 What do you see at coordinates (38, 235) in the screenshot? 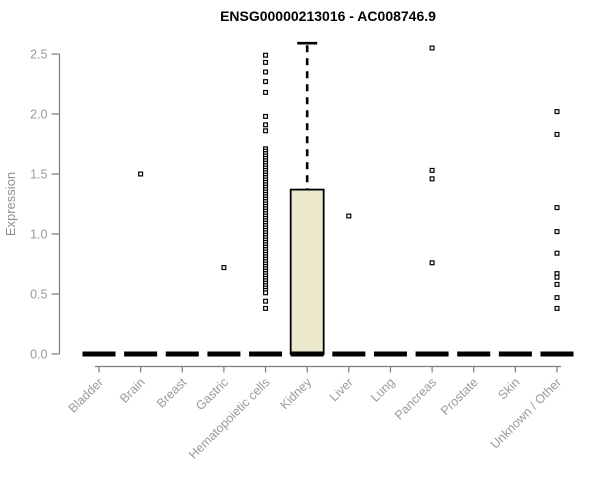
I see `y-tick-label: 1.0` at bounding box center [38, 235].